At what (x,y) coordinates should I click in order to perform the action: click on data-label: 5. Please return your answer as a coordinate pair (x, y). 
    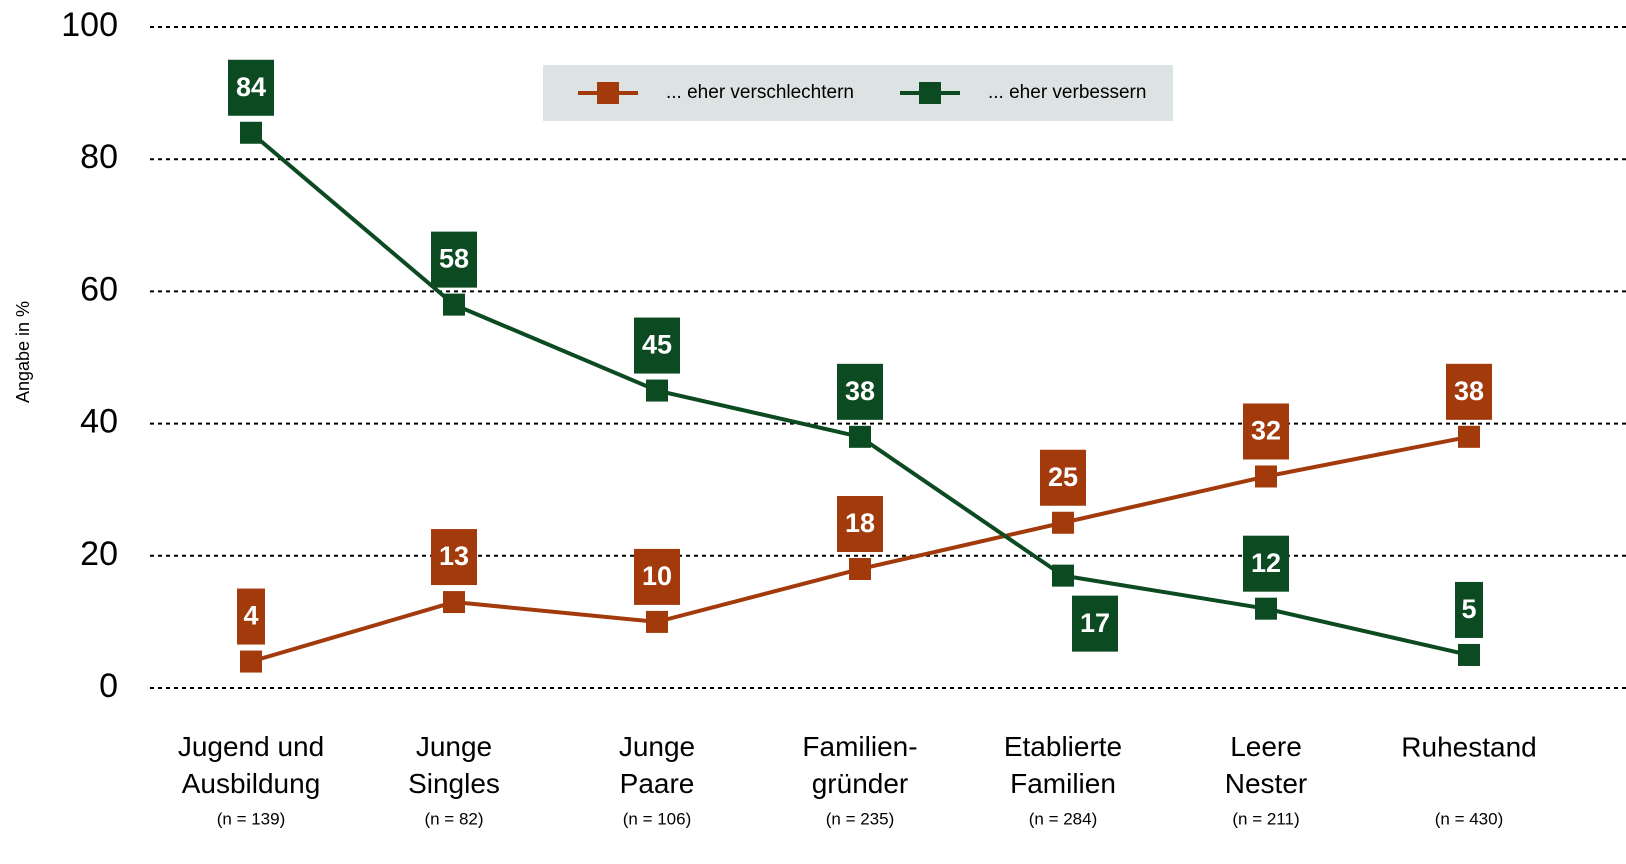
    Looking at the image, I should click on (1468, 609).